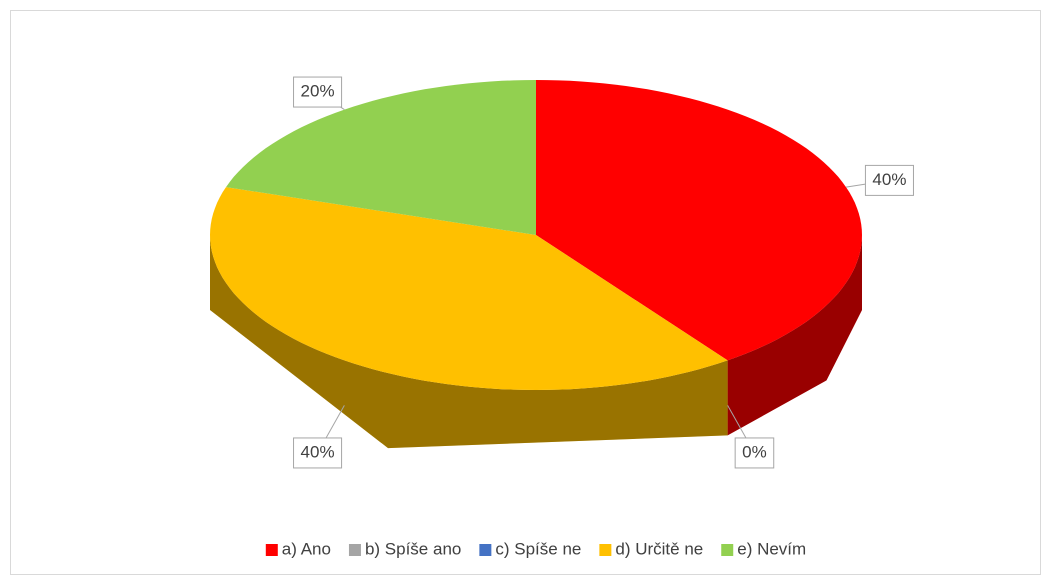  Describe the element at coordinates (659, 548) in the screenshot. I see `legend-label: d) Určitě ne` at that location.